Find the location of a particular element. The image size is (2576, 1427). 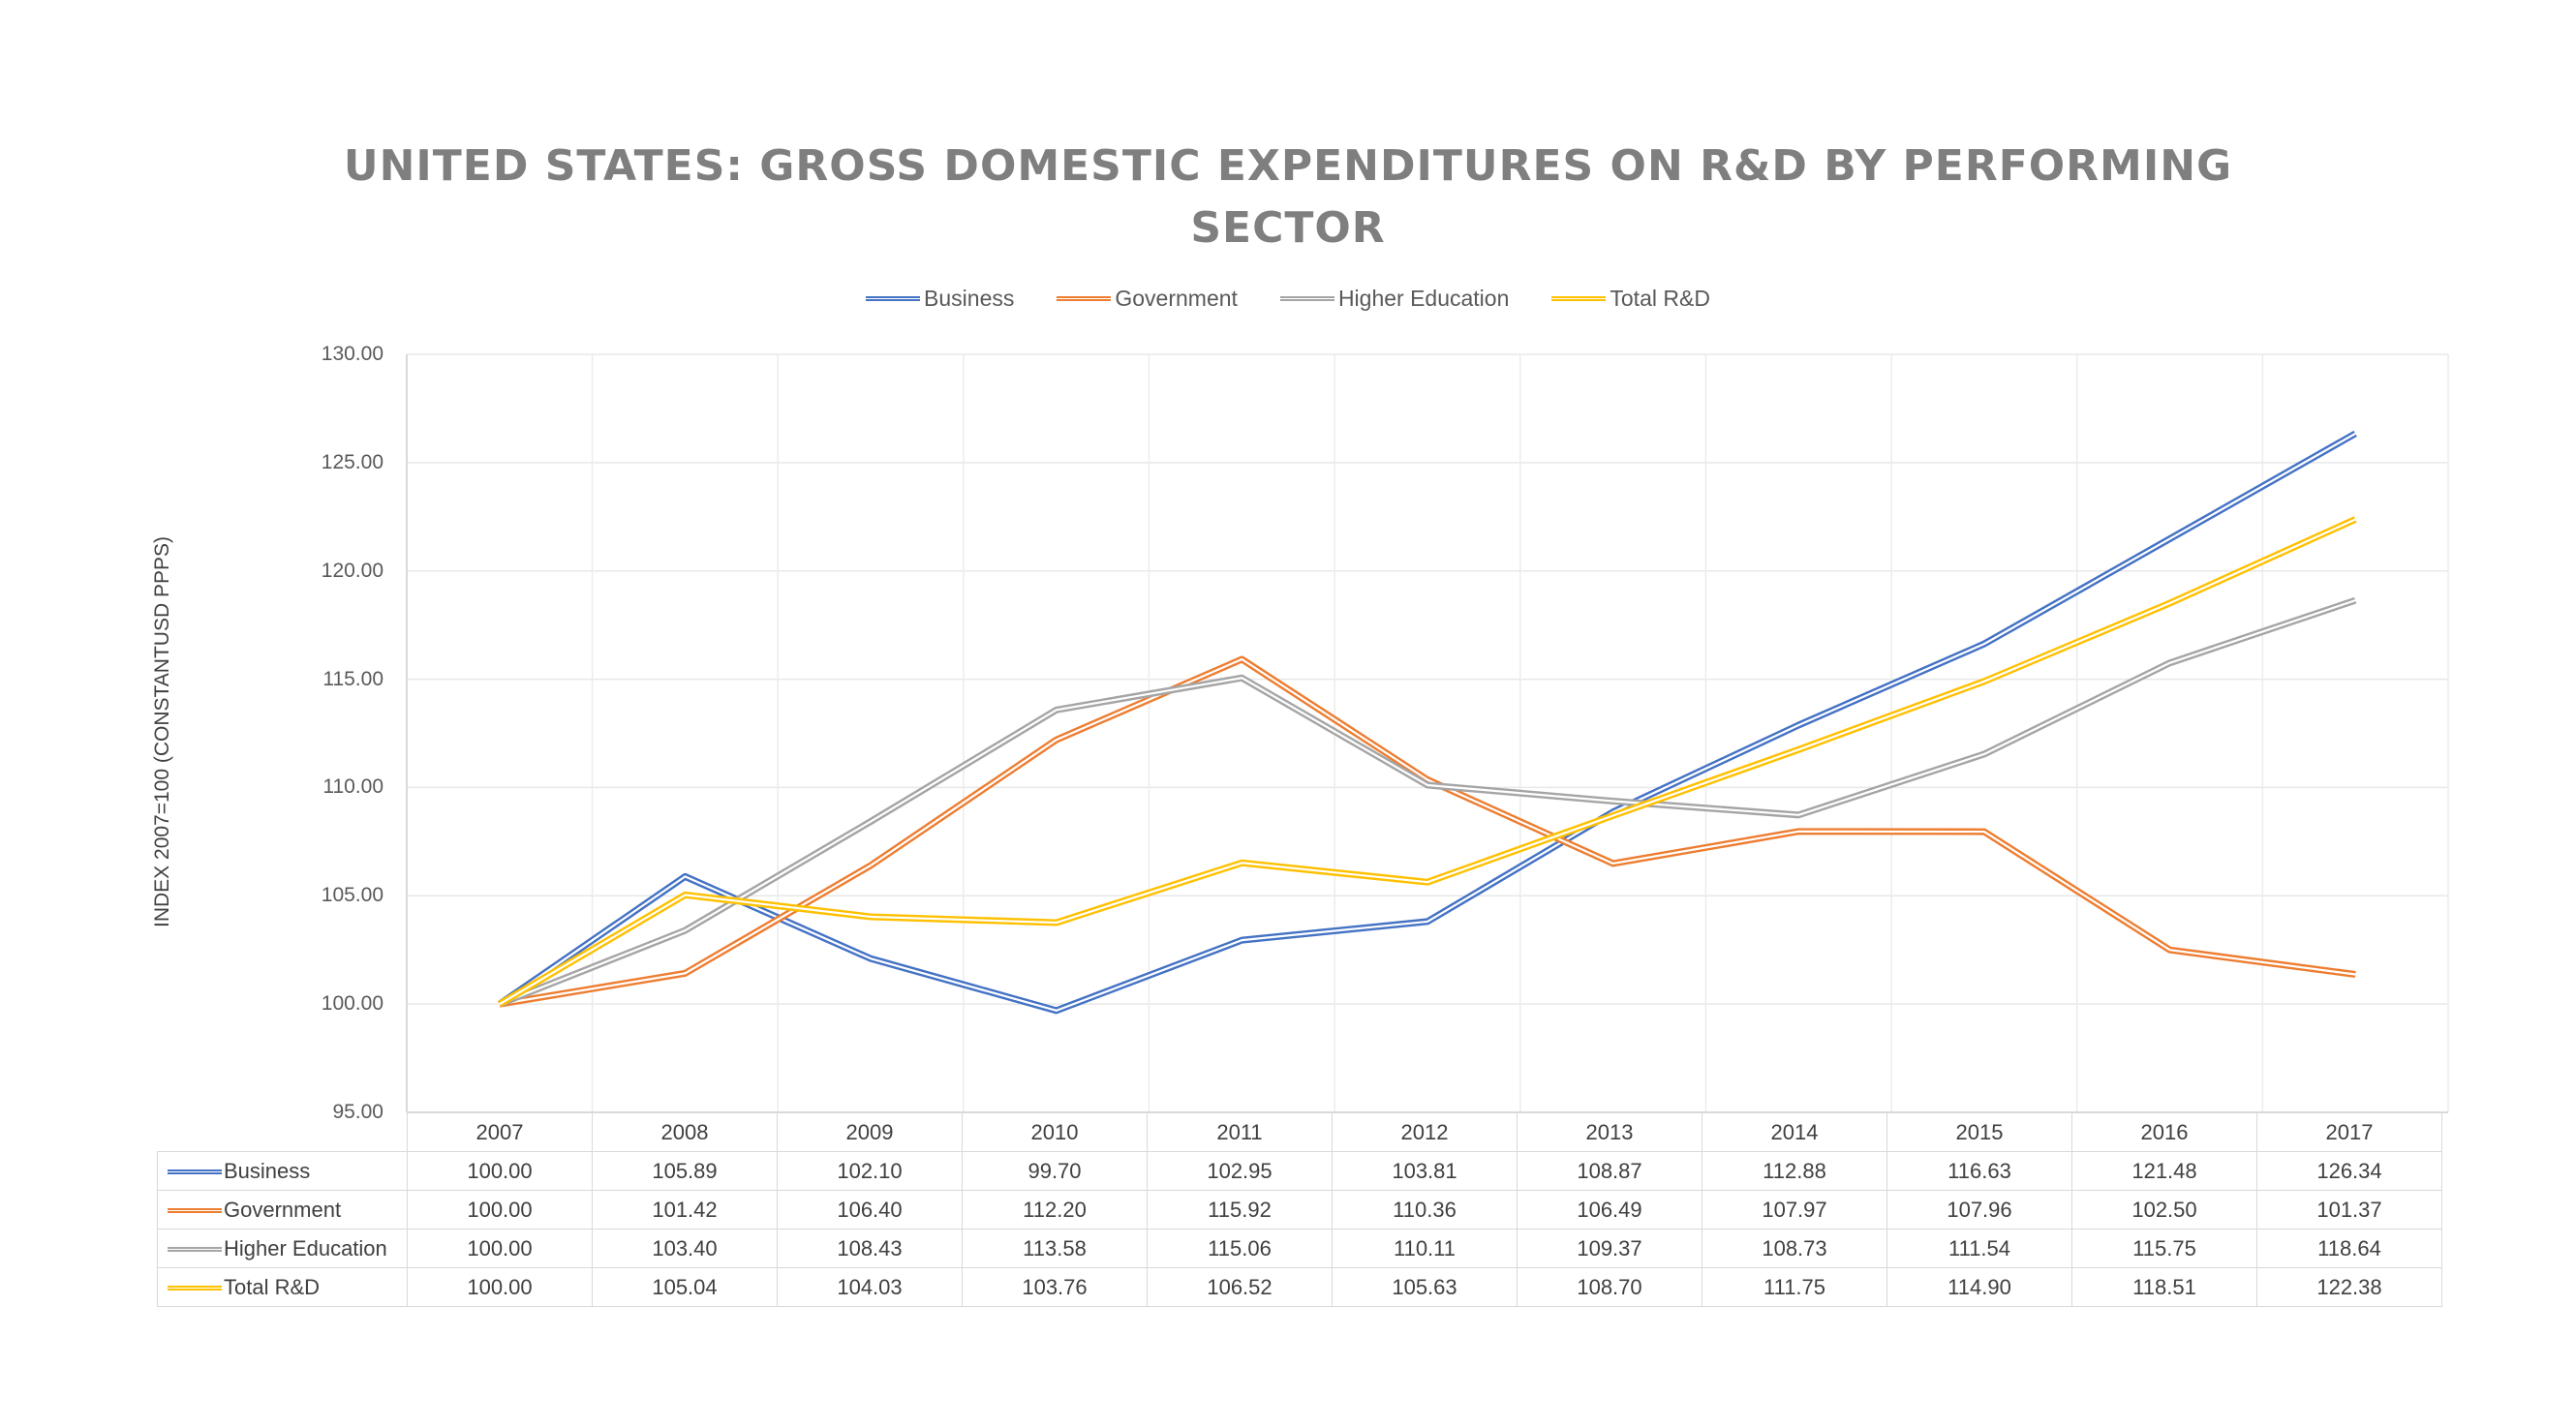

table-cell: 107.96 is located at coordinates (1979, 1210).